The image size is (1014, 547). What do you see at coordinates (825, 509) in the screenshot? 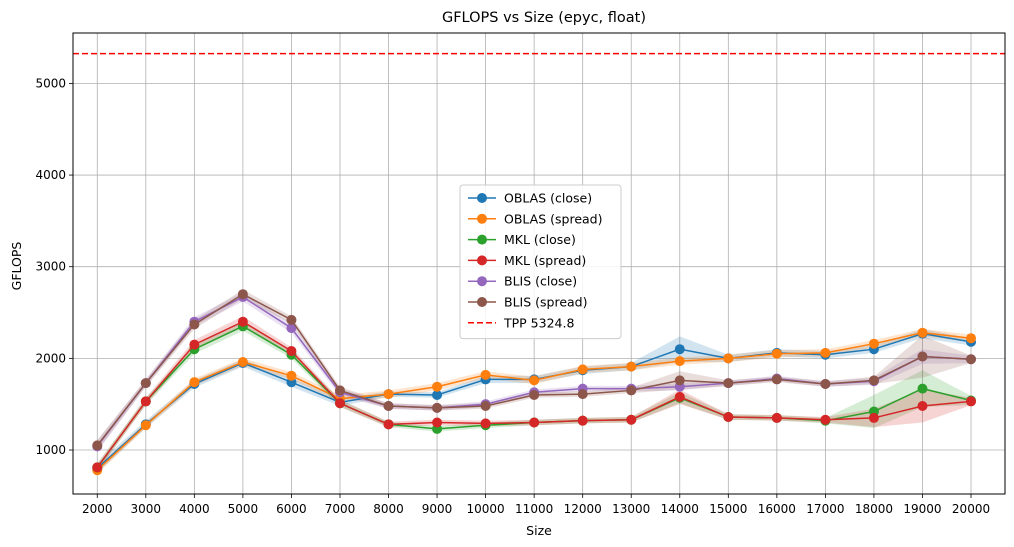
I see `x-tick-label: 17000` at bounding box center [825, 509].